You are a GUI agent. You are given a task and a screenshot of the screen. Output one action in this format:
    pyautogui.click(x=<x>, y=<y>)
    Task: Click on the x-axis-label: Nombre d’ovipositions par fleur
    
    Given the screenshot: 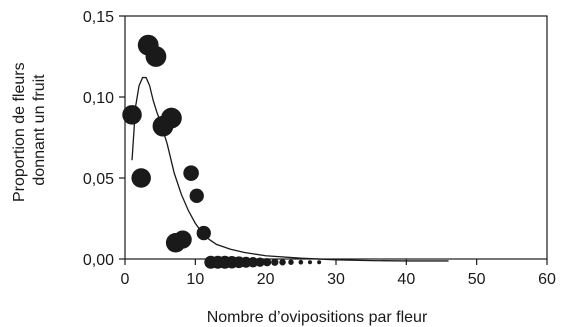 What is the action you would take?
    pyautogui.click(x=317, y=317)
    